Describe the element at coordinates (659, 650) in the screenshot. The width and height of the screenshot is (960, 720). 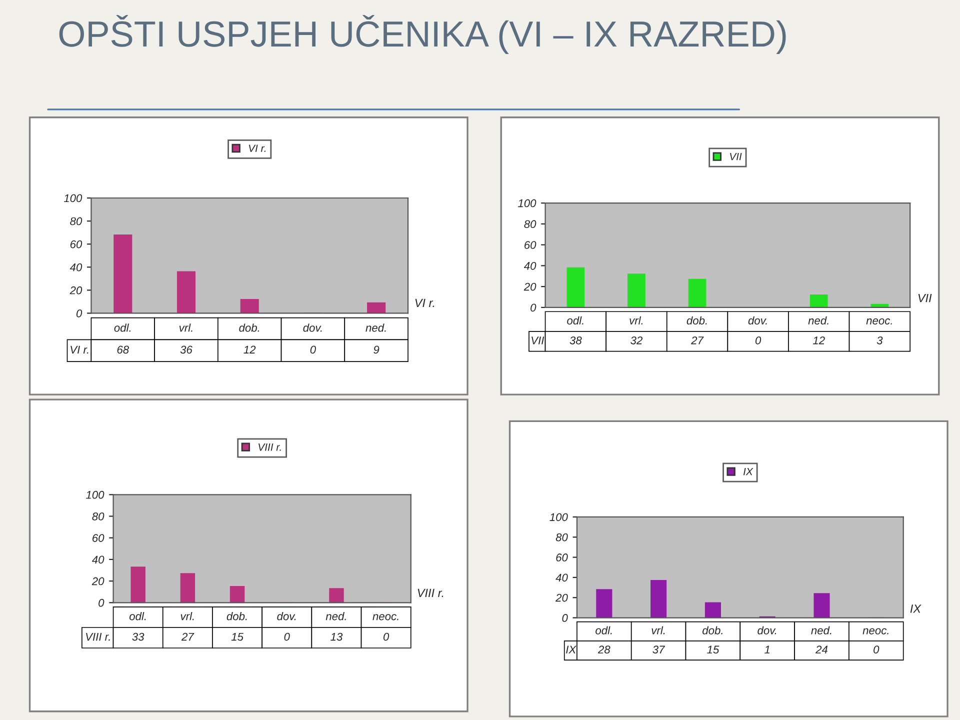
I see `data-label: 37` at that location.